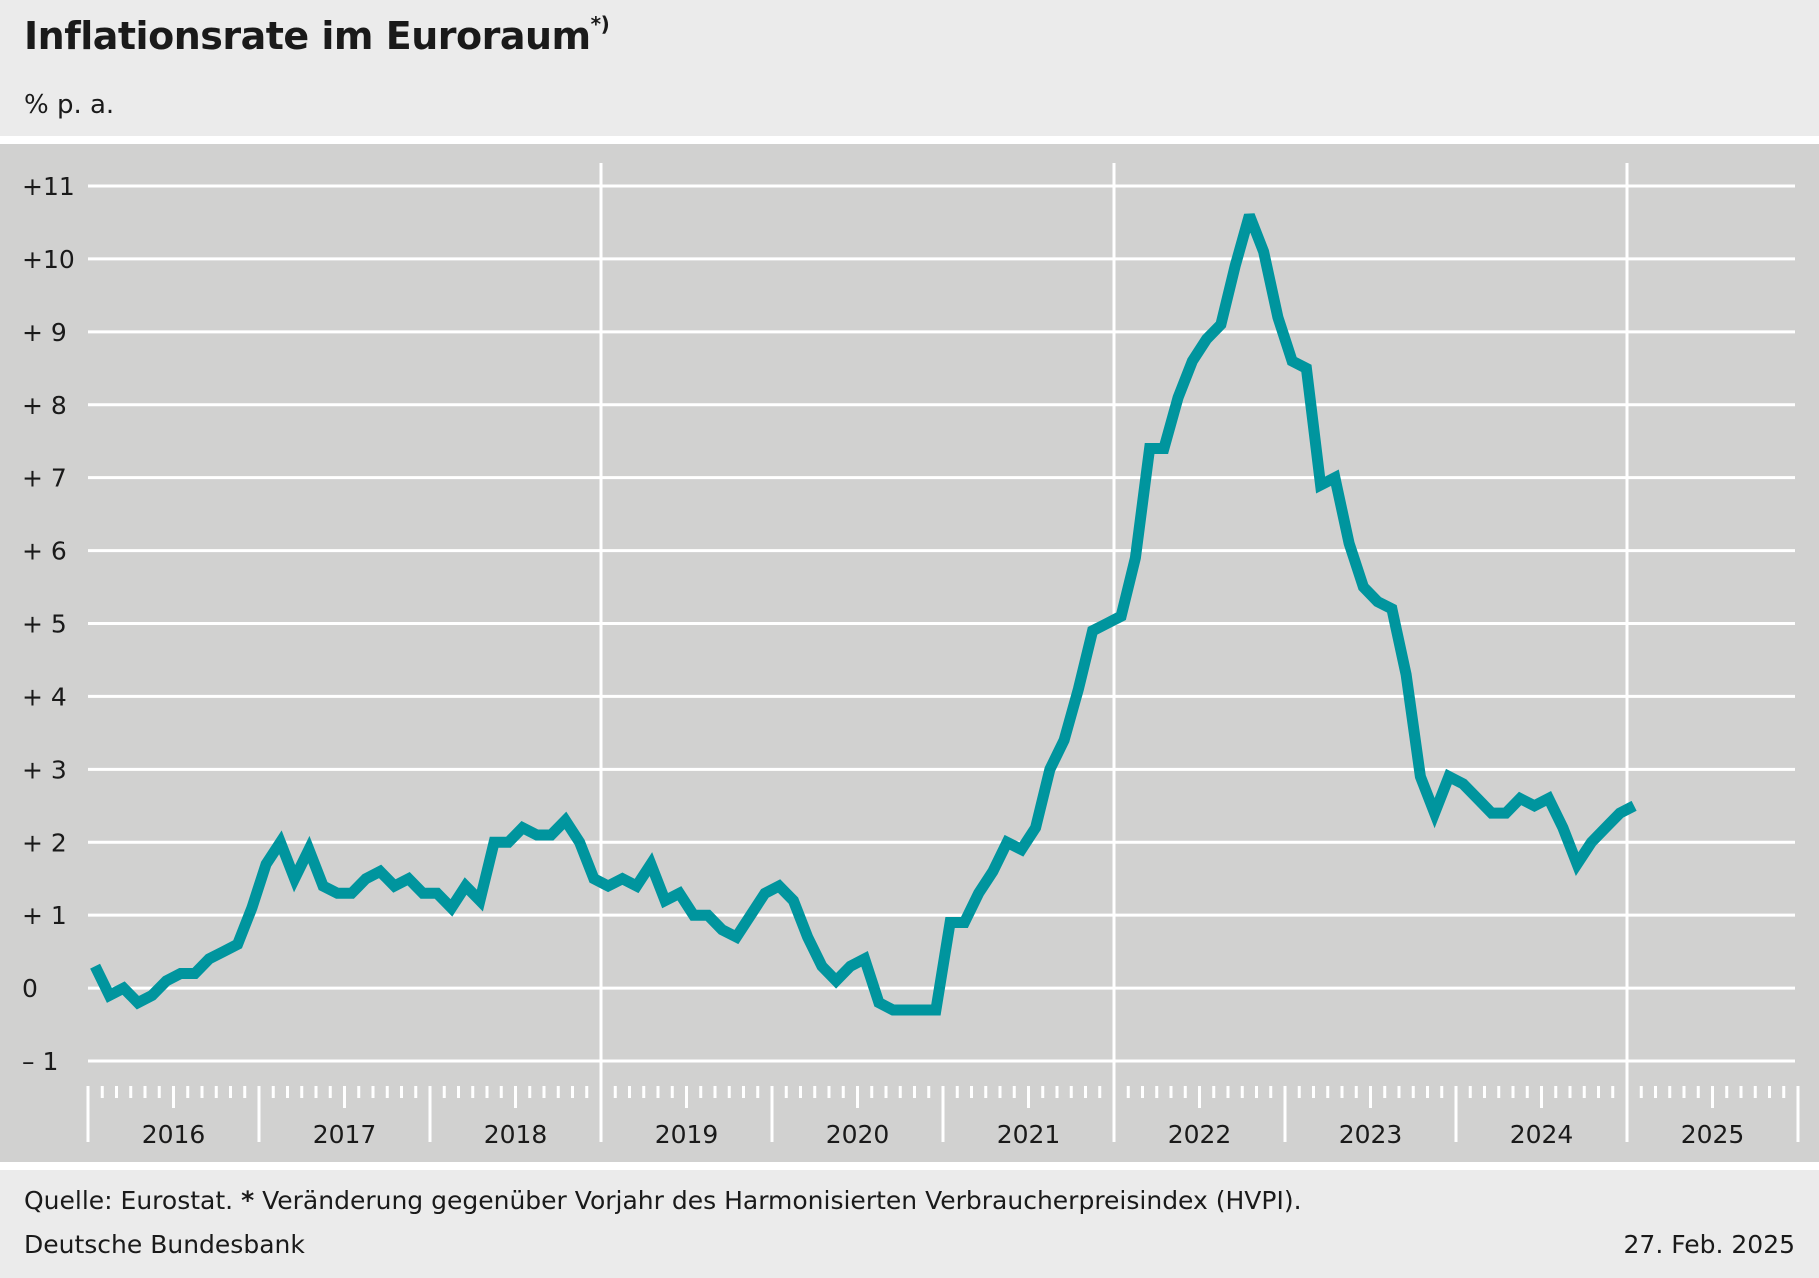 This screenshot has width=1819, height=1278. What do you see at coordinates (44, 624) in the screenshot?
I see `y-tick-label: + 5` at bounding box center [44, 624].